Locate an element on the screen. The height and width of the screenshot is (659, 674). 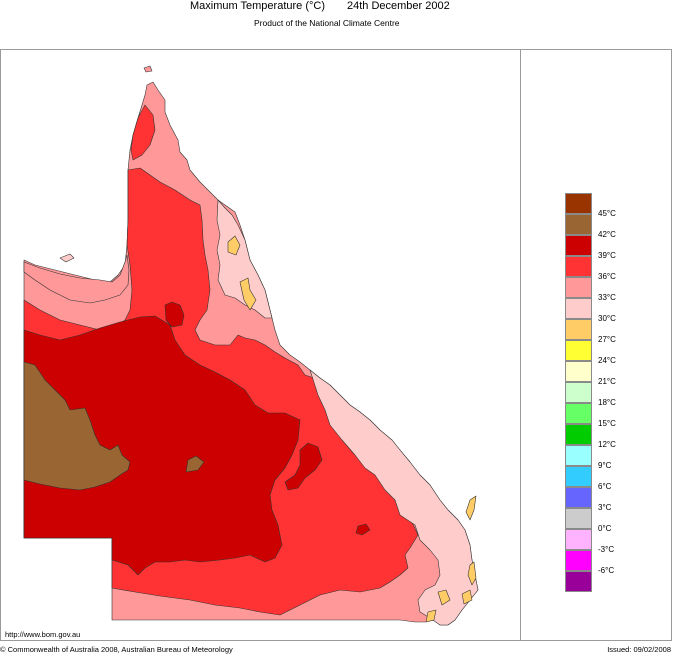
issued-date: Issued: 09/02/2008 is located at coordinates (639, 649).